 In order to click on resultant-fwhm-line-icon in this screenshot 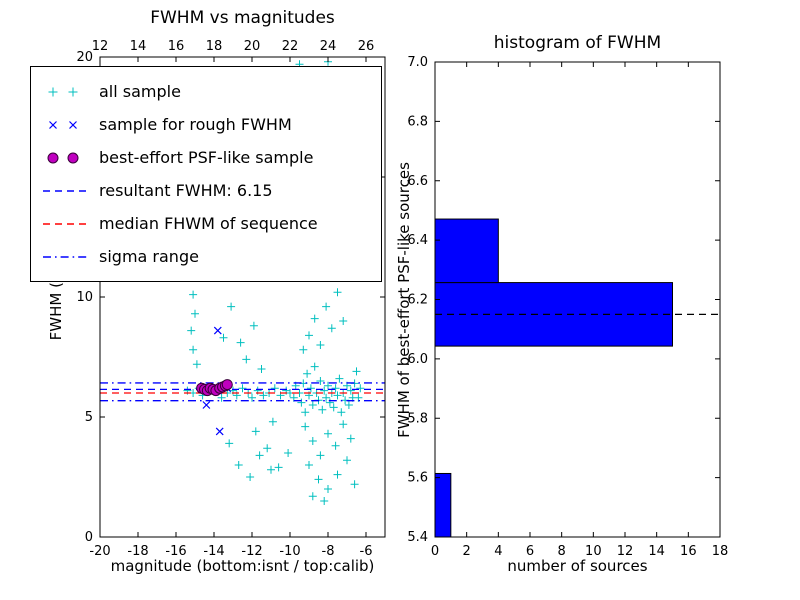, I will do `click(65, 190)`.